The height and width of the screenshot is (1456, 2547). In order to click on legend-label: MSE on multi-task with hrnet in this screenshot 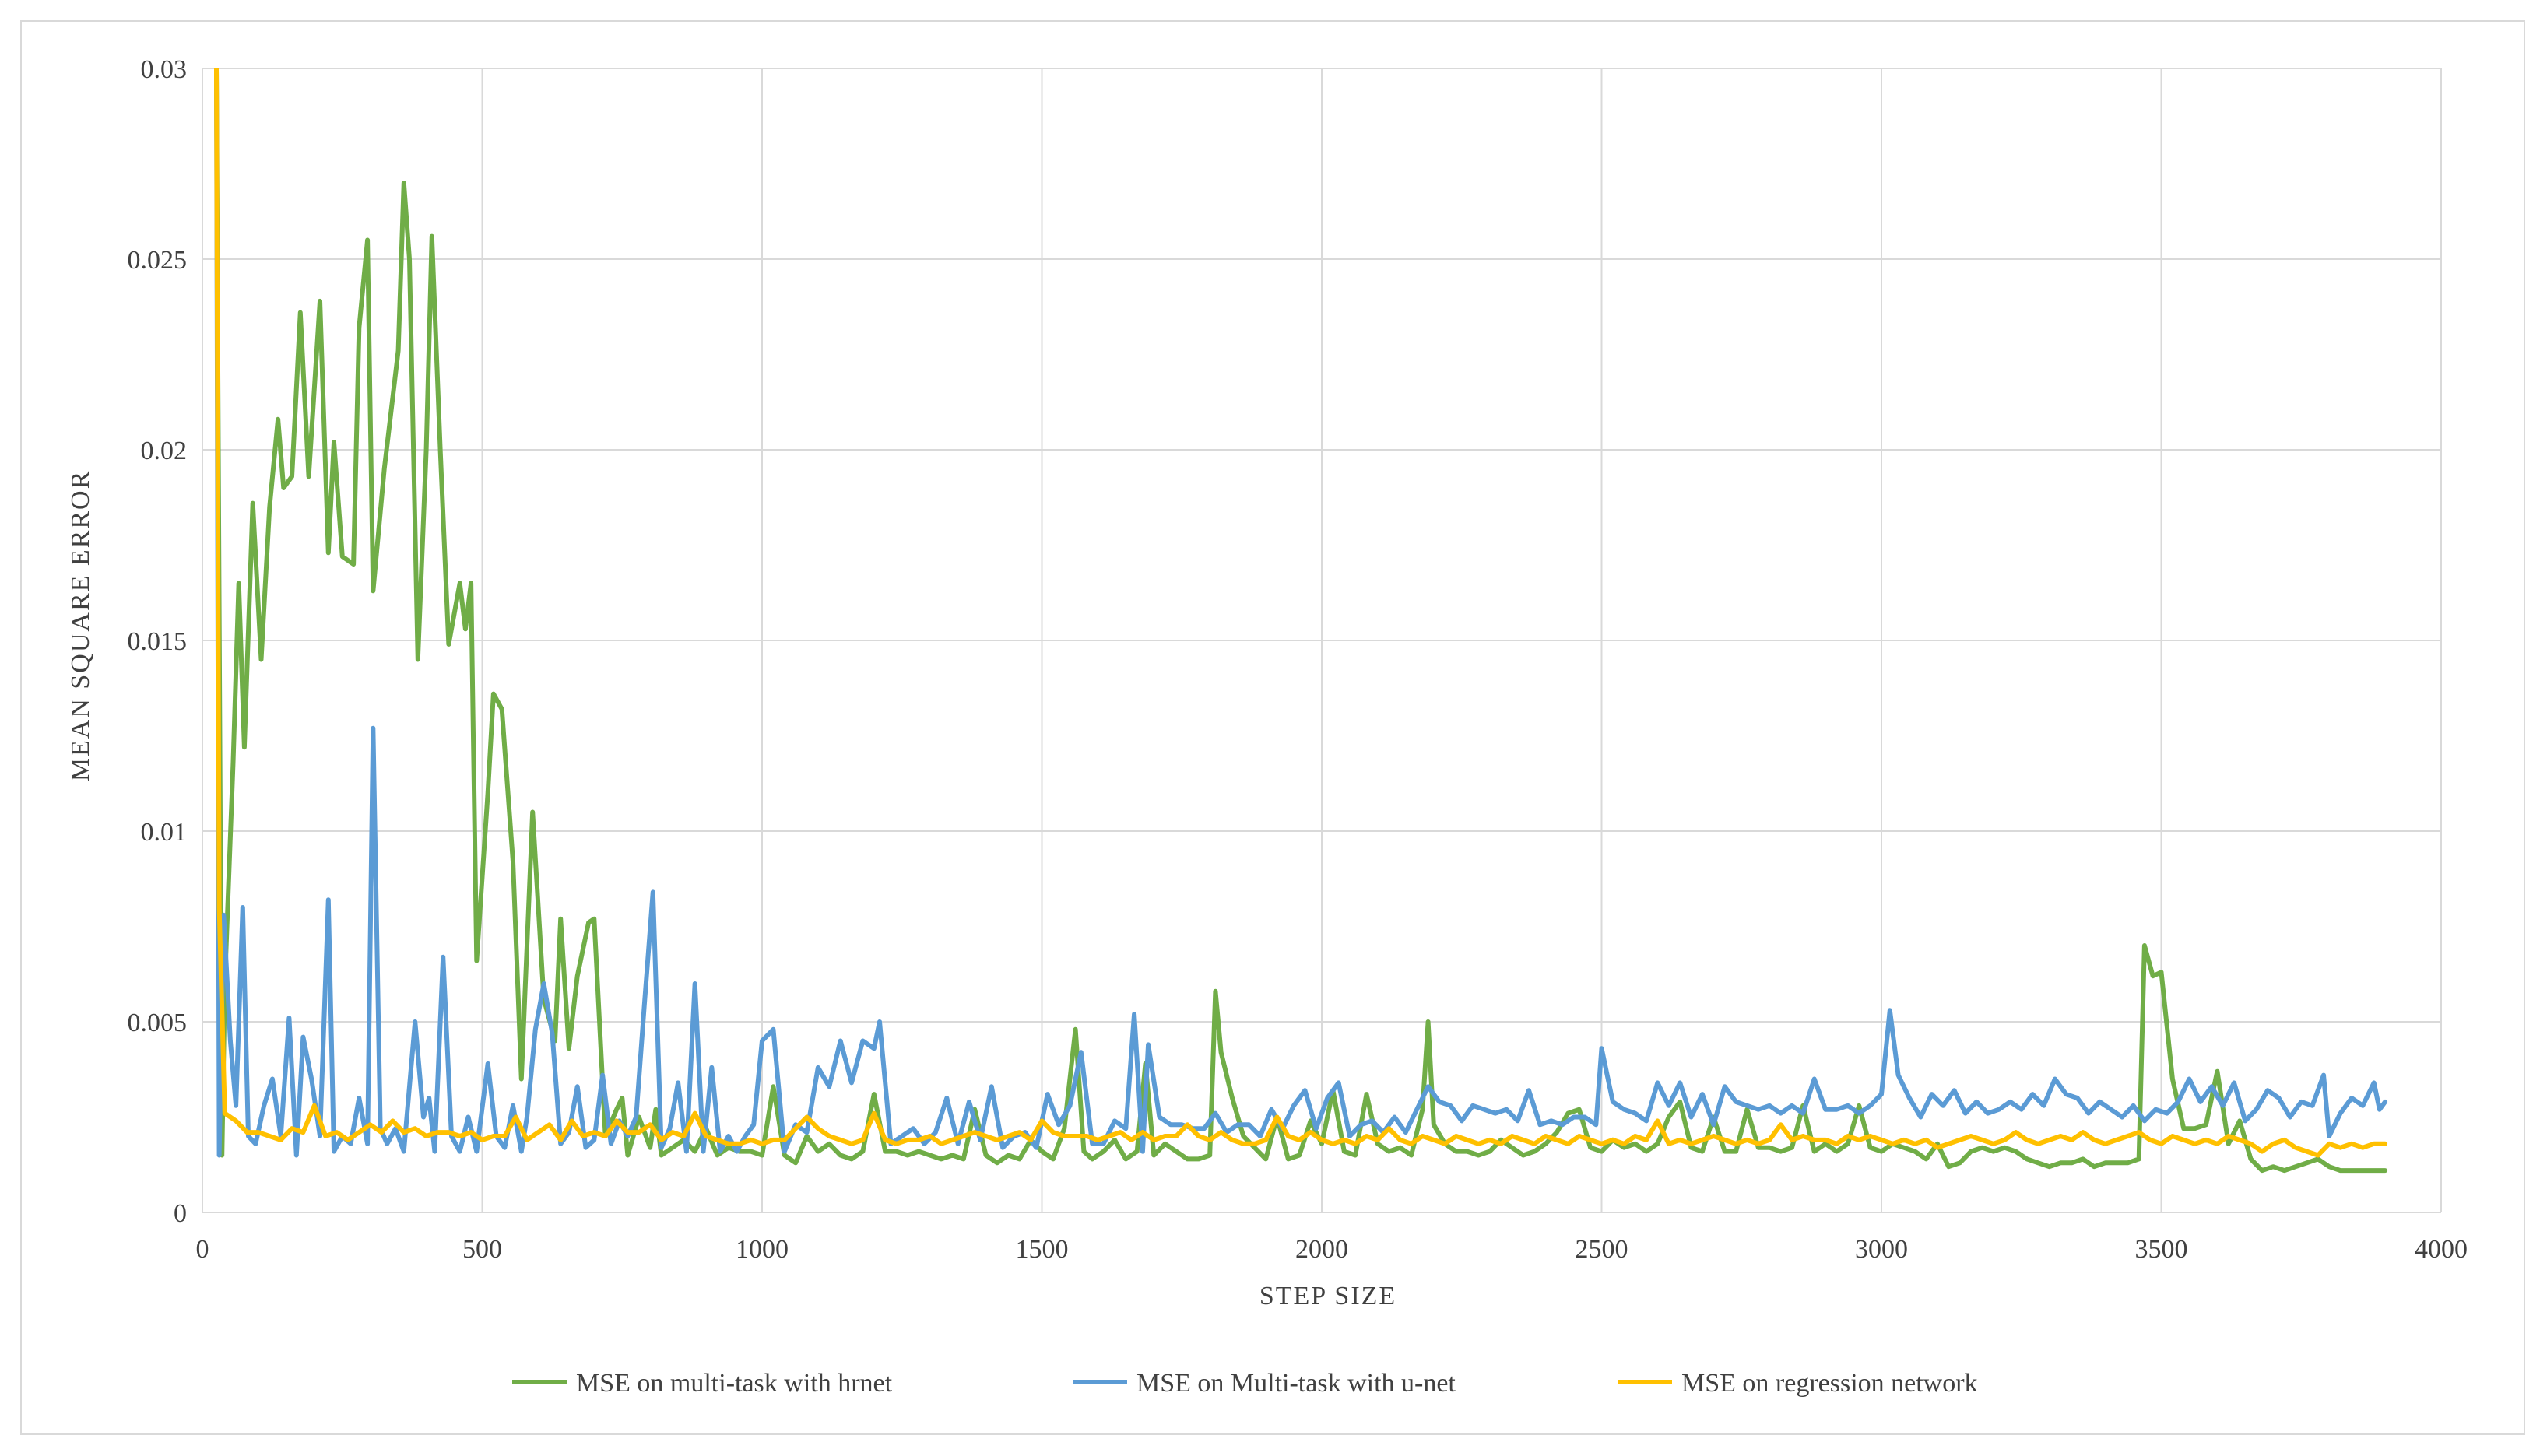, I will do `click(735, 1384)`.